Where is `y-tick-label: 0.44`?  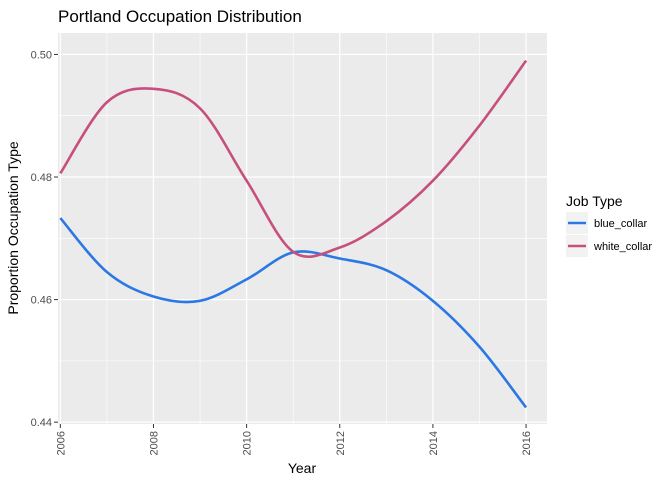 y-tick-label: 0.44 is located at coordinates (41, 423).